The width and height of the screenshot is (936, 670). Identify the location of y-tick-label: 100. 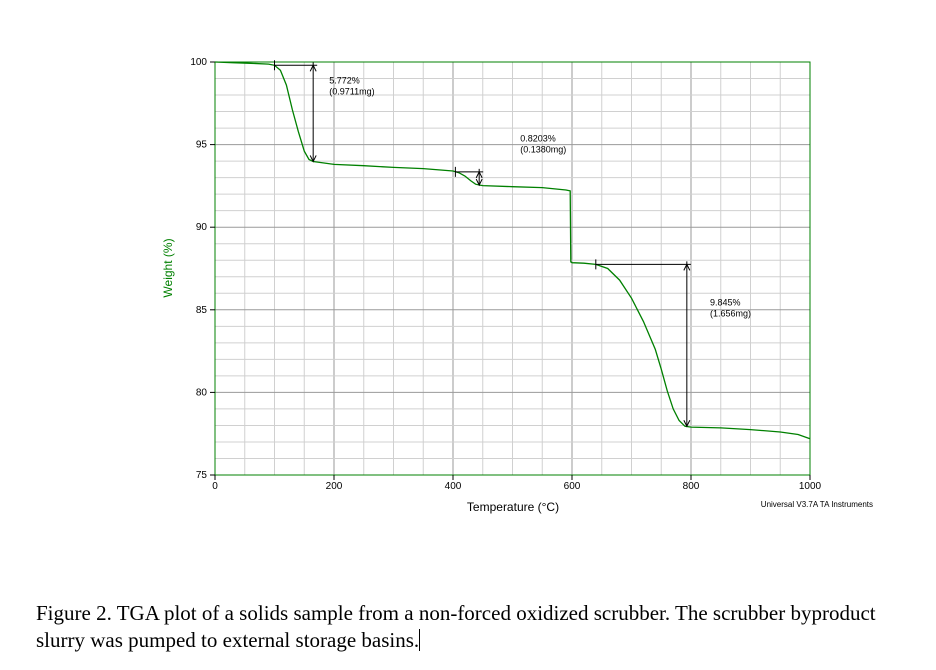
(198, 62).